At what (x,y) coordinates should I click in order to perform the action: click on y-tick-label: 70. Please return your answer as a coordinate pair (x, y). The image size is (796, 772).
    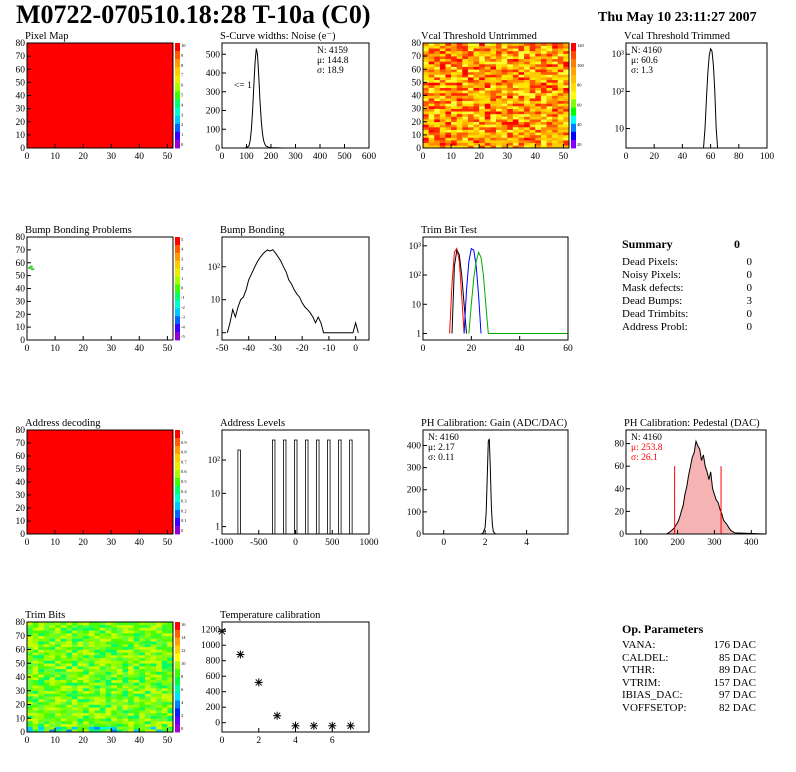
    Looking at the image, I should click on (21, 57).